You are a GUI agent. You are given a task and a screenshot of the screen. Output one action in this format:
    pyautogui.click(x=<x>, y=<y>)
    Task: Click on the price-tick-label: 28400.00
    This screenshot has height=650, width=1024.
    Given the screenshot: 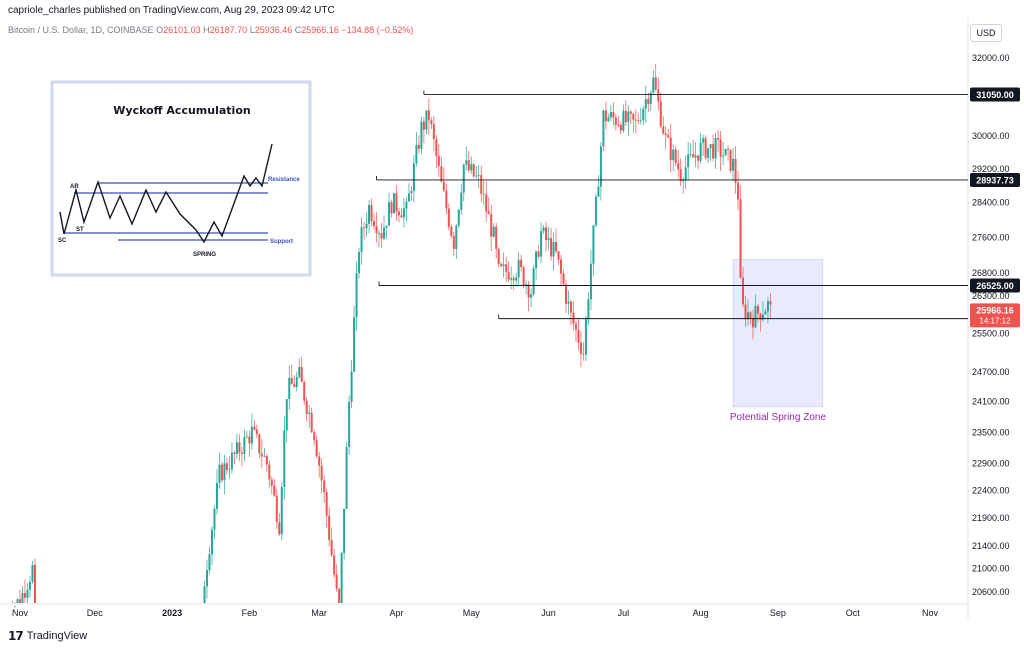 What is the action you would take?
    pyautogui.click(x=991, y=203)
    